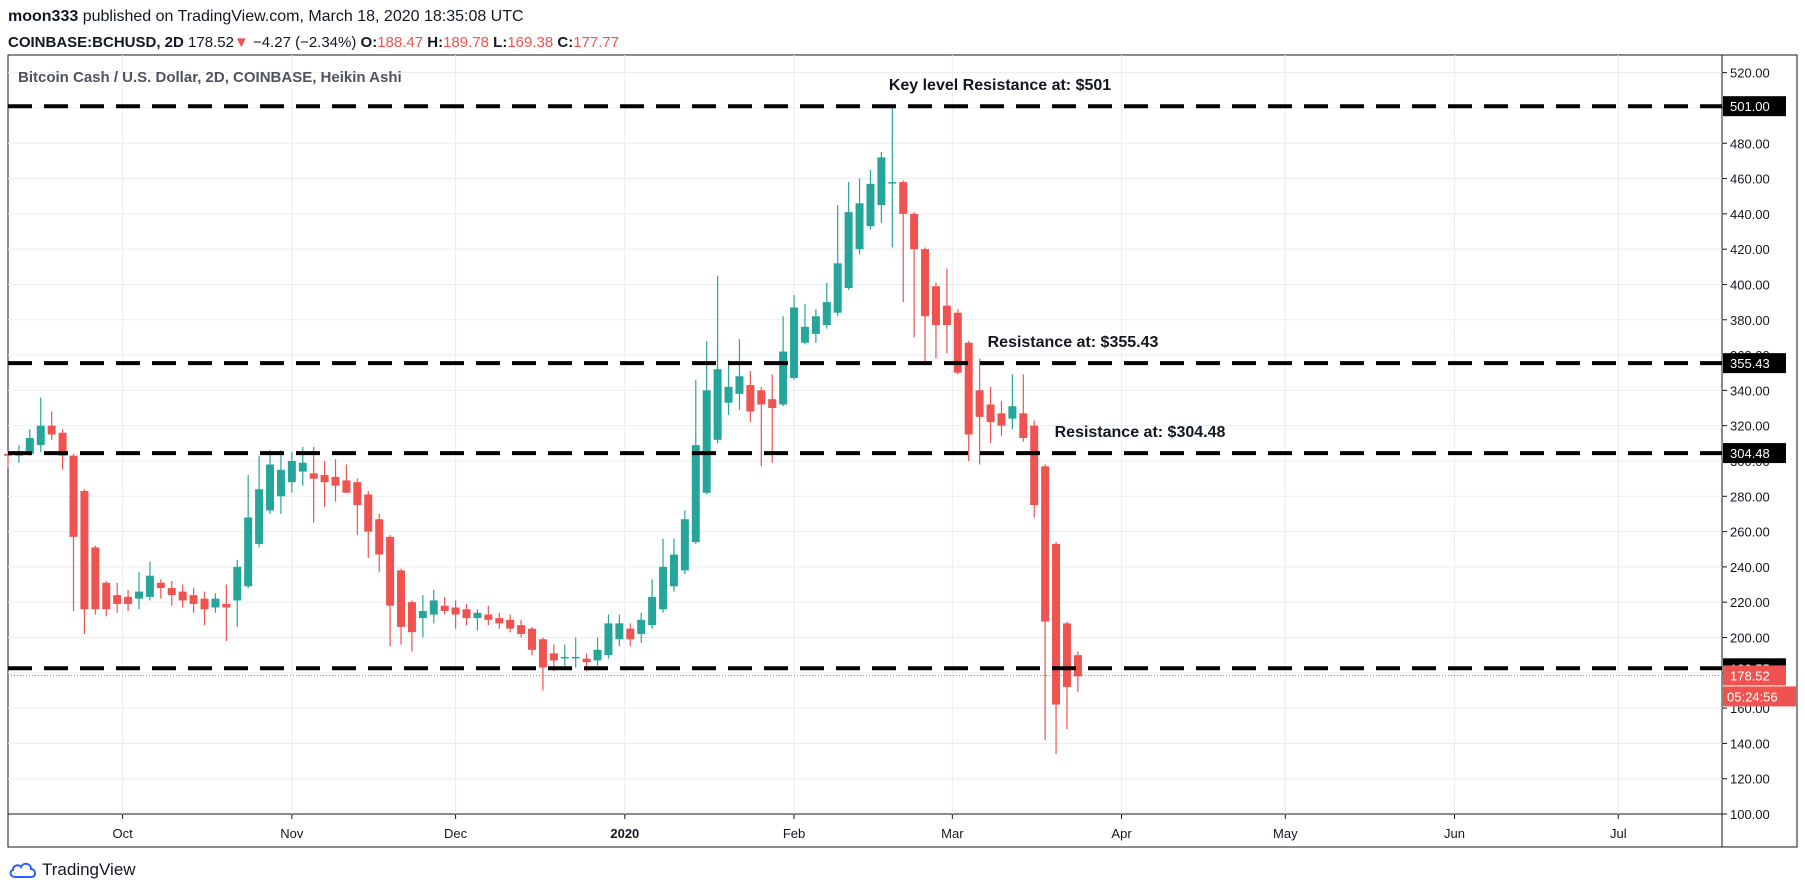 Image resolution: width=1805 pixels, height=894 pixels. Describe the element at coordinates (400, 42) in the screenshot. I see `open-value: 188.47` at that location.